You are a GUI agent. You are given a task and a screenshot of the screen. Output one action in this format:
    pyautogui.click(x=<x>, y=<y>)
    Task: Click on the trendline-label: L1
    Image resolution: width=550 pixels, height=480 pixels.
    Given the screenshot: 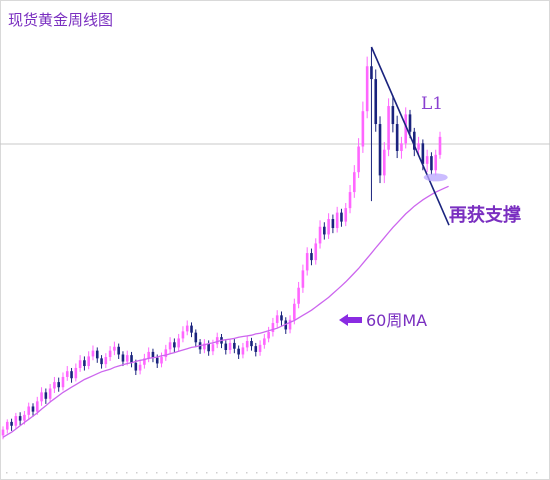 What is the action you would take?
    pyautogui.click(x=432, y=104)
    